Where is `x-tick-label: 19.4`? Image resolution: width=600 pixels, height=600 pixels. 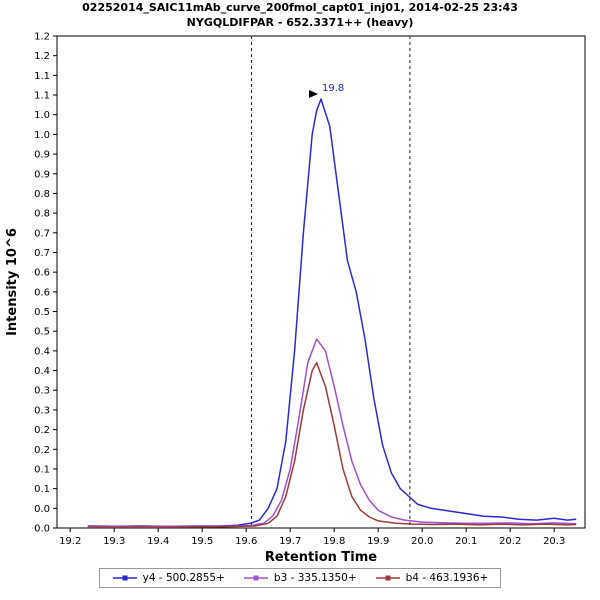
x-tick-label: 19.4 is located at coordinates (158, 541).